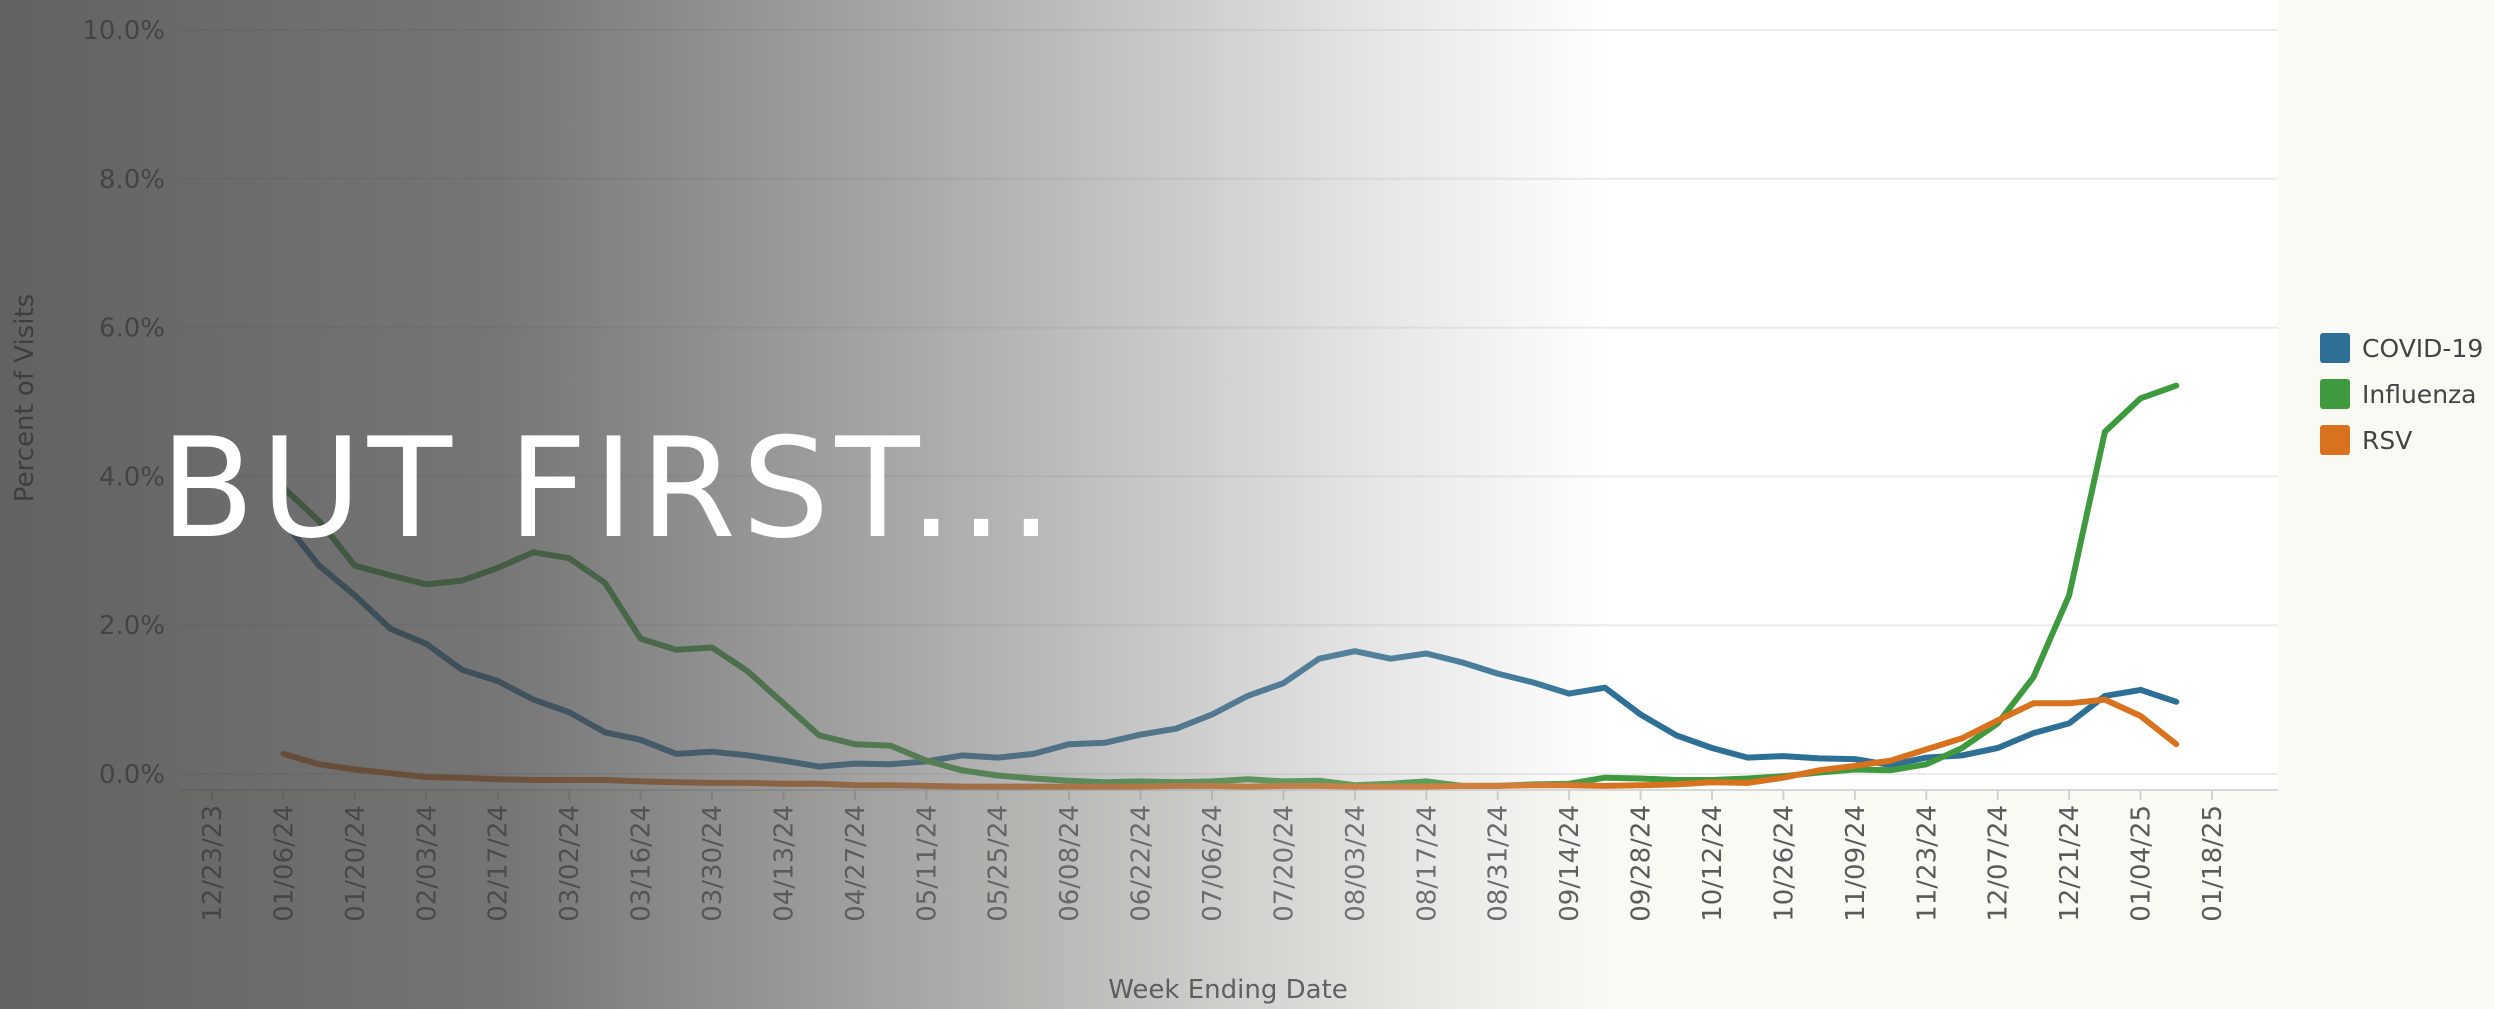 This screenshot has width=2494, height=1009. I want to click on legend-item: RSV, so click(2401, 440).